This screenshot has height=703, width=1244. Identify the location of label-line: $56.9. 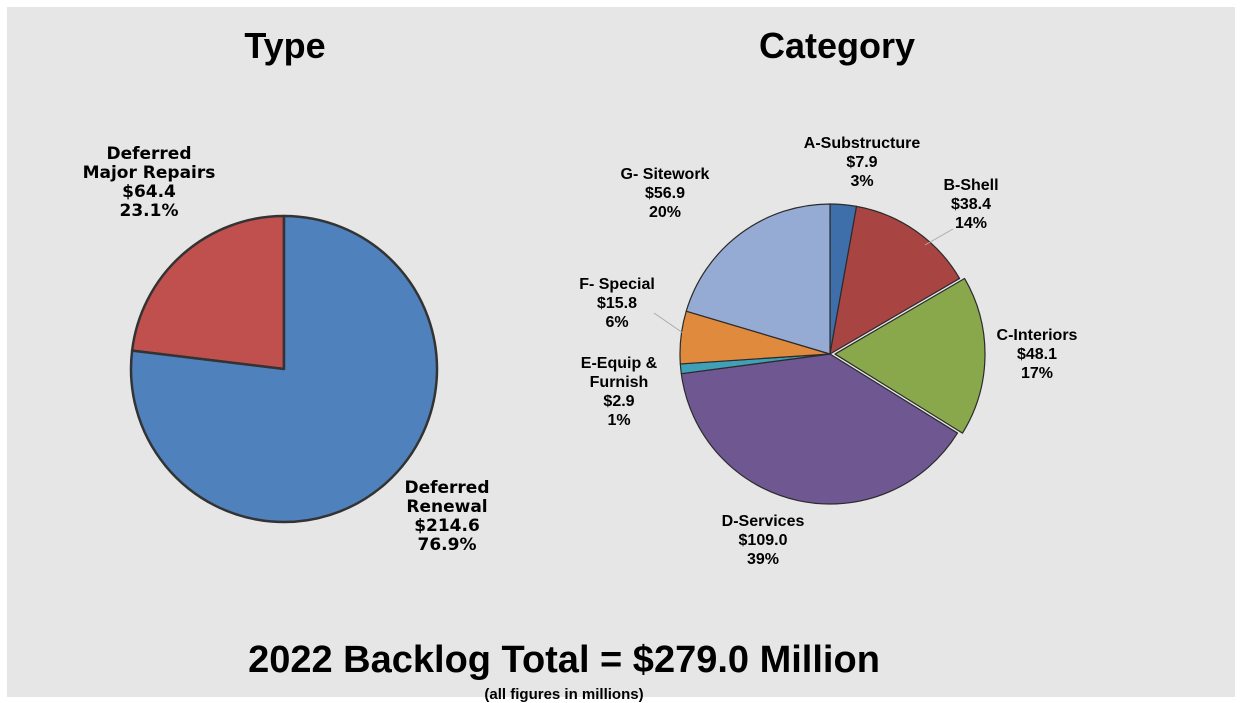
(665, 193).